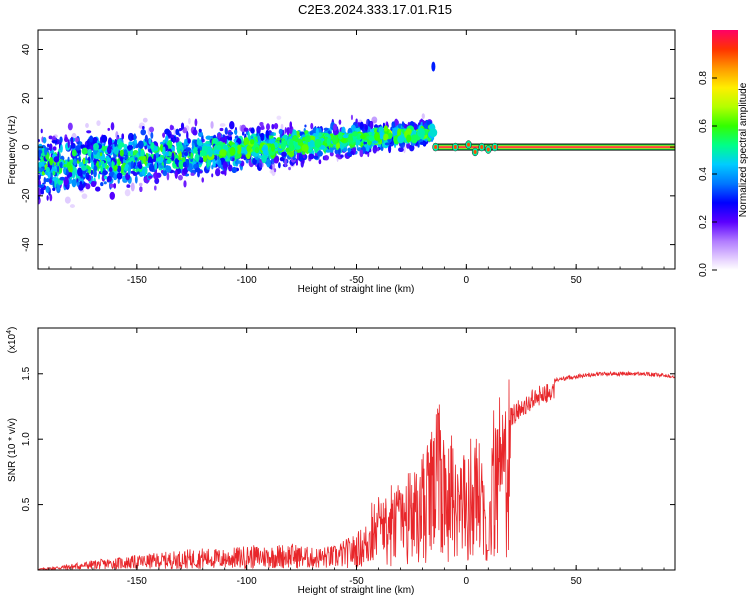  Describe the element at coordinates (577, 581) in the screenshot. I see `x-tick-label: 50` at that location.